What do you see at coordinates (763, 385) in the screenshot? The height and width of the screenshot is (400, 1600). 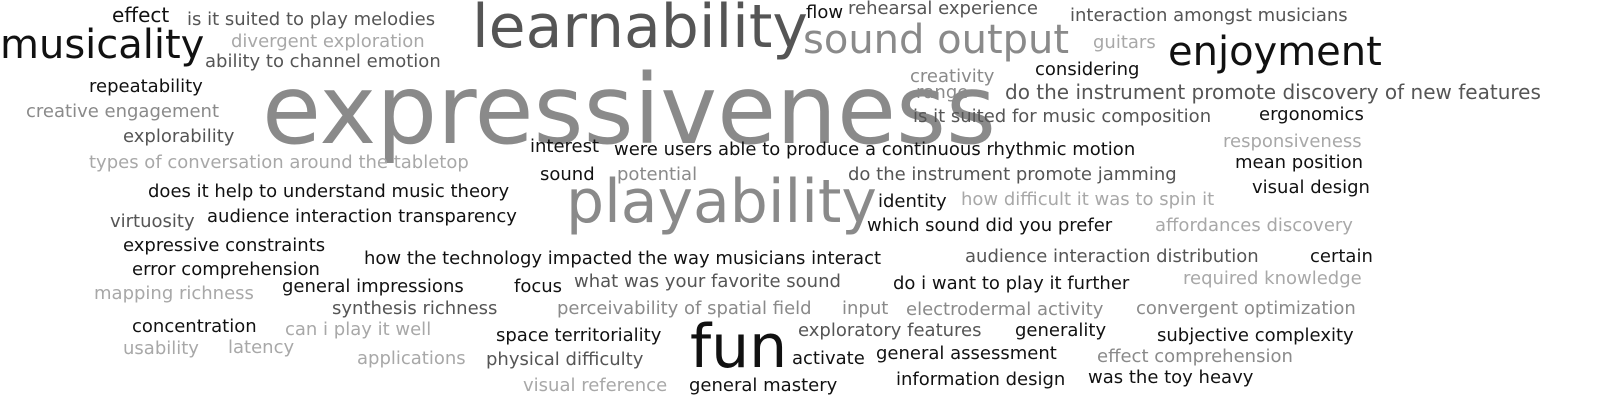 I see `word-general-mastery: general mastery` at bounding box center [763, 385].